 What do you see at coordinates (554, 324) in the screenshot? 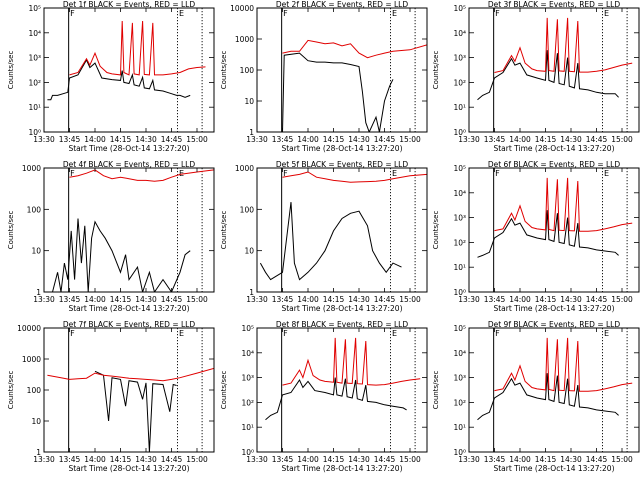
I see `chart-title: Det 9f BLACK = Events, RED = LLD` at bounding box center [554, 324].